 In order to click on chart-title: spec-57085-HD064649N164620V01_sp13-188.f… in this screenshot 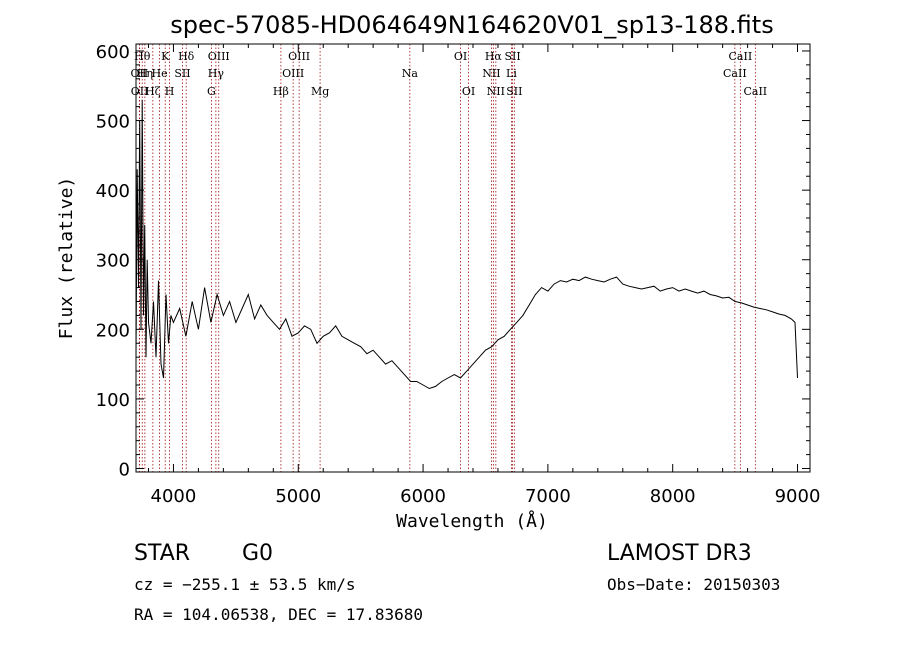, I will do `click(471, 25)`.